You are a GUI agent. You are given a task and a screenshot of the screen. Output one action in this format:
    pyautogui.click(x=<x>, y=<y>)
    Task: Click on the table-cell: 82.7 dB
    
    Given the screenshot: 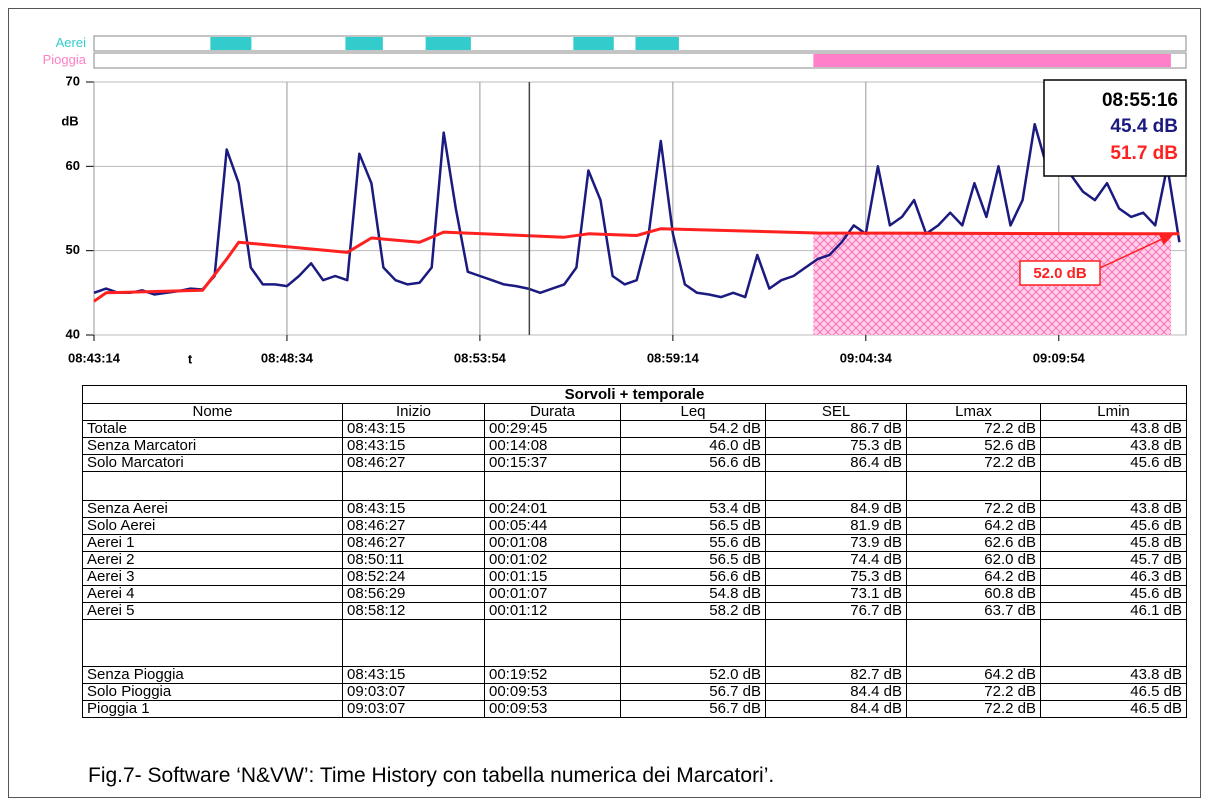 What is the action you would take?
    pyautogui.click(x=836, y=675)
    